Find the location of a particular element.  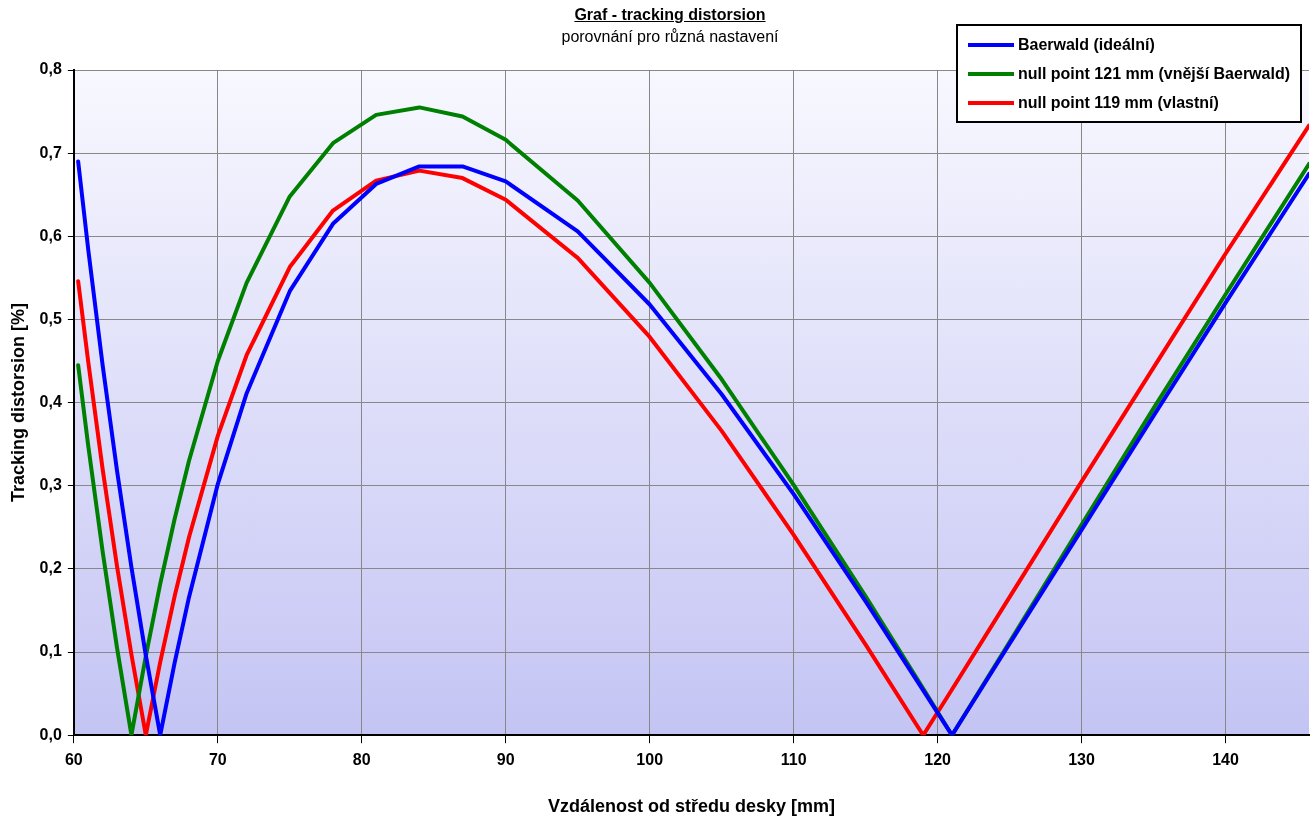

x-tick-label: 120 is located at coordinates (938, 760).